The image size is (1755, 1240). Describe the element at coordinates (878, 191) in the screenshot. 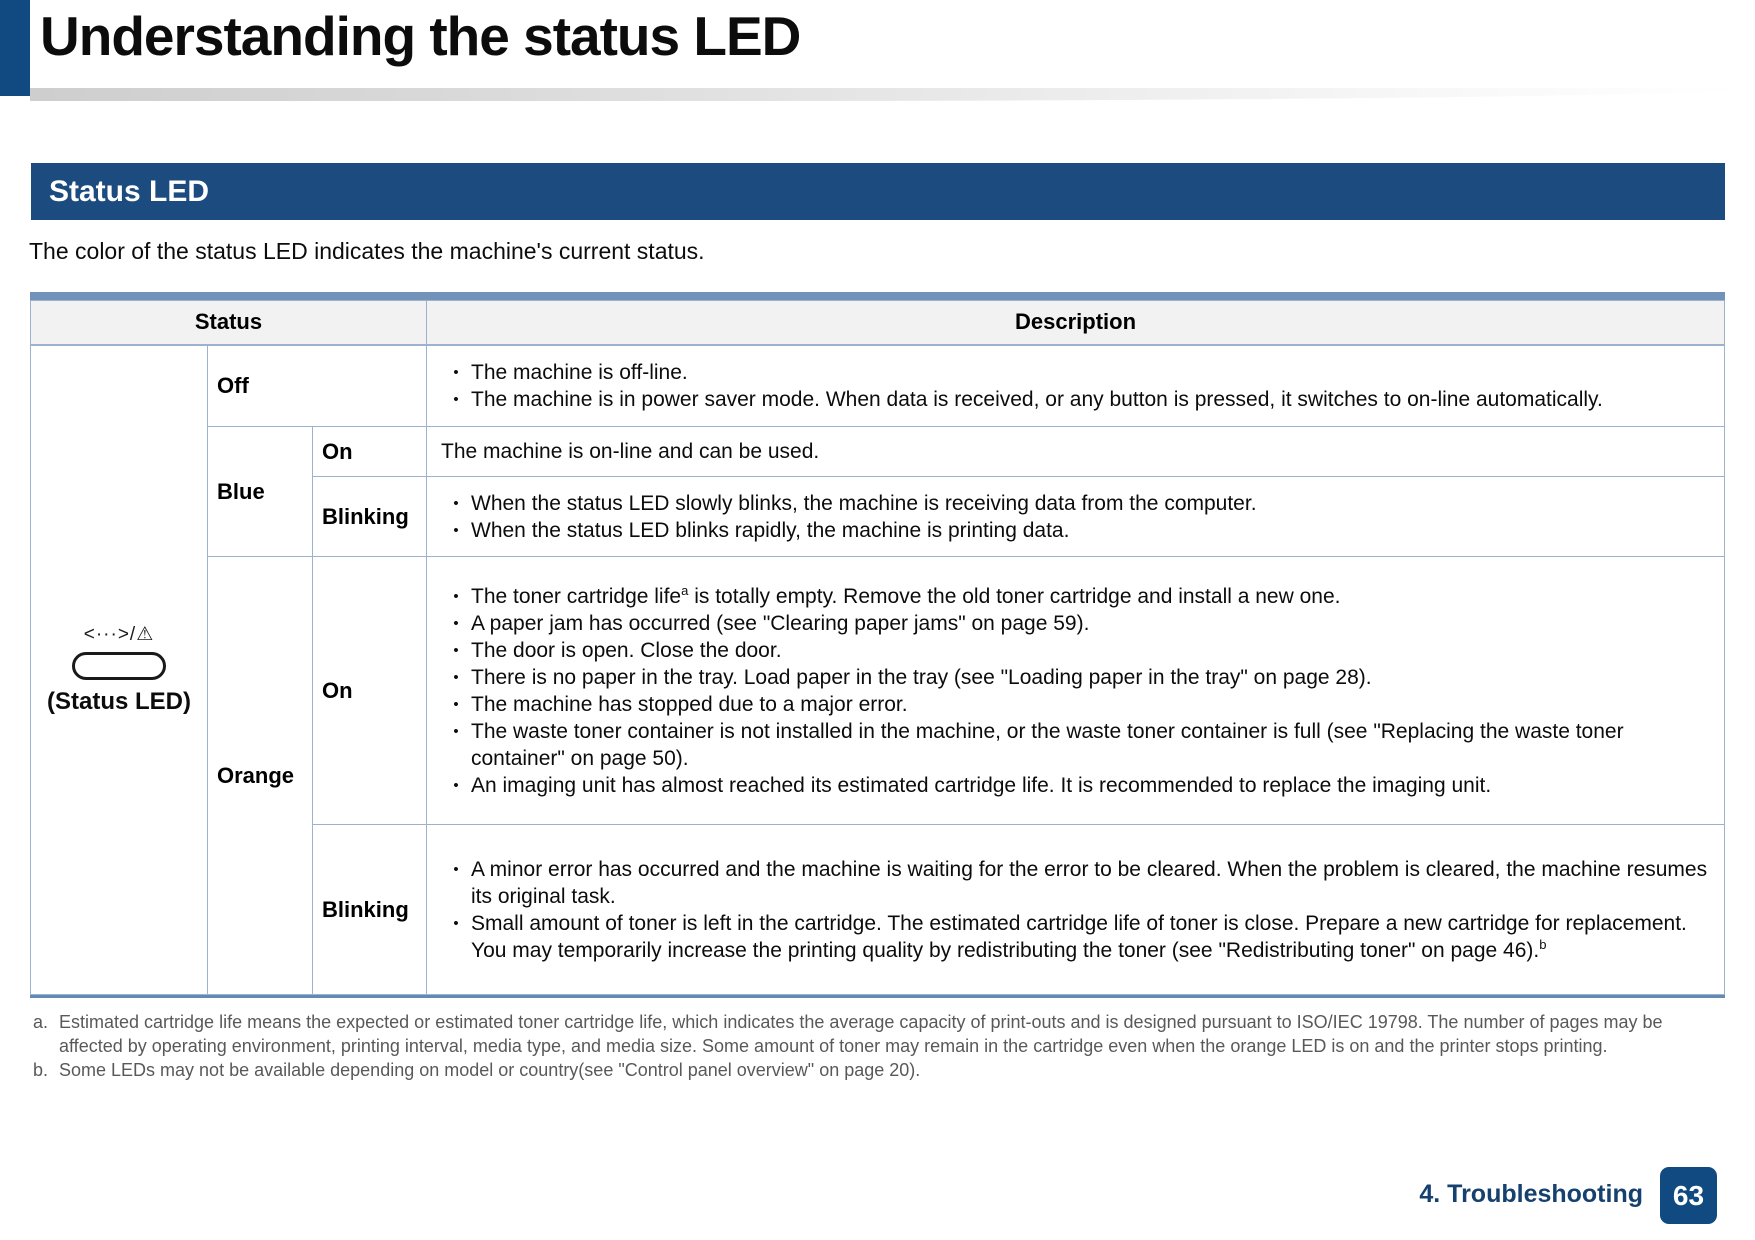

I see `section-banner: Status LED` at that location.